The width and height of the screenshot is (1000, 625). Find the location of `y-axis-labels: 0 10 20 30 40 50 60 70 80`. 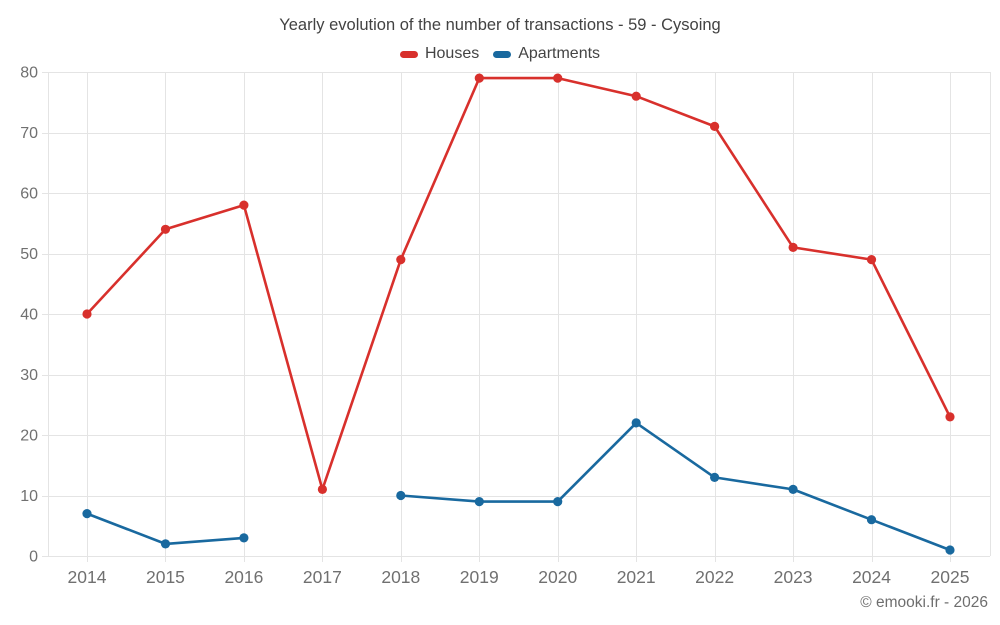

y-axis-labels: 0 10 20 30 40 50 60 70 80 is located at coordinates (29, 315).